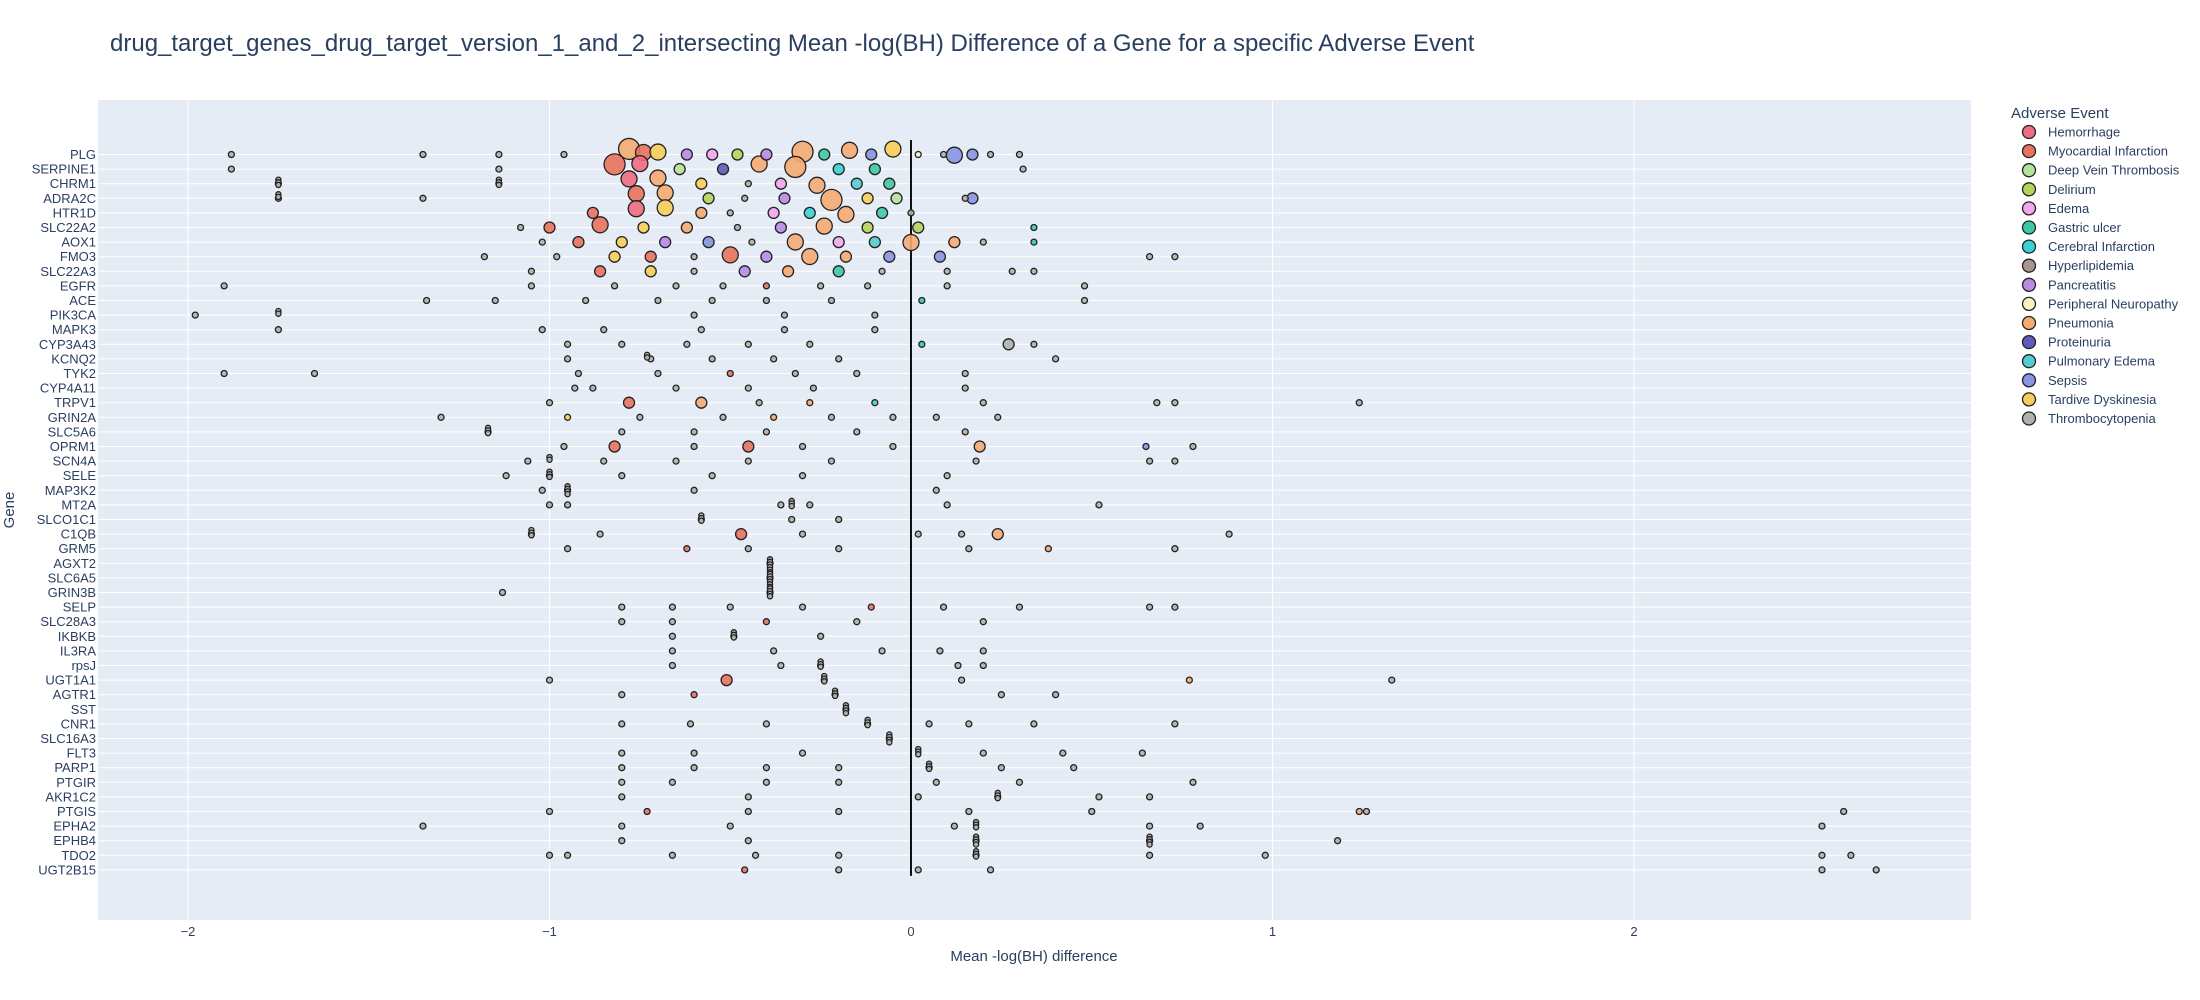 The image size is (2200, 1000). Describe the element at coordinates (2055, 208) in the screenshot. I see `legend-item: Edema` at that location.